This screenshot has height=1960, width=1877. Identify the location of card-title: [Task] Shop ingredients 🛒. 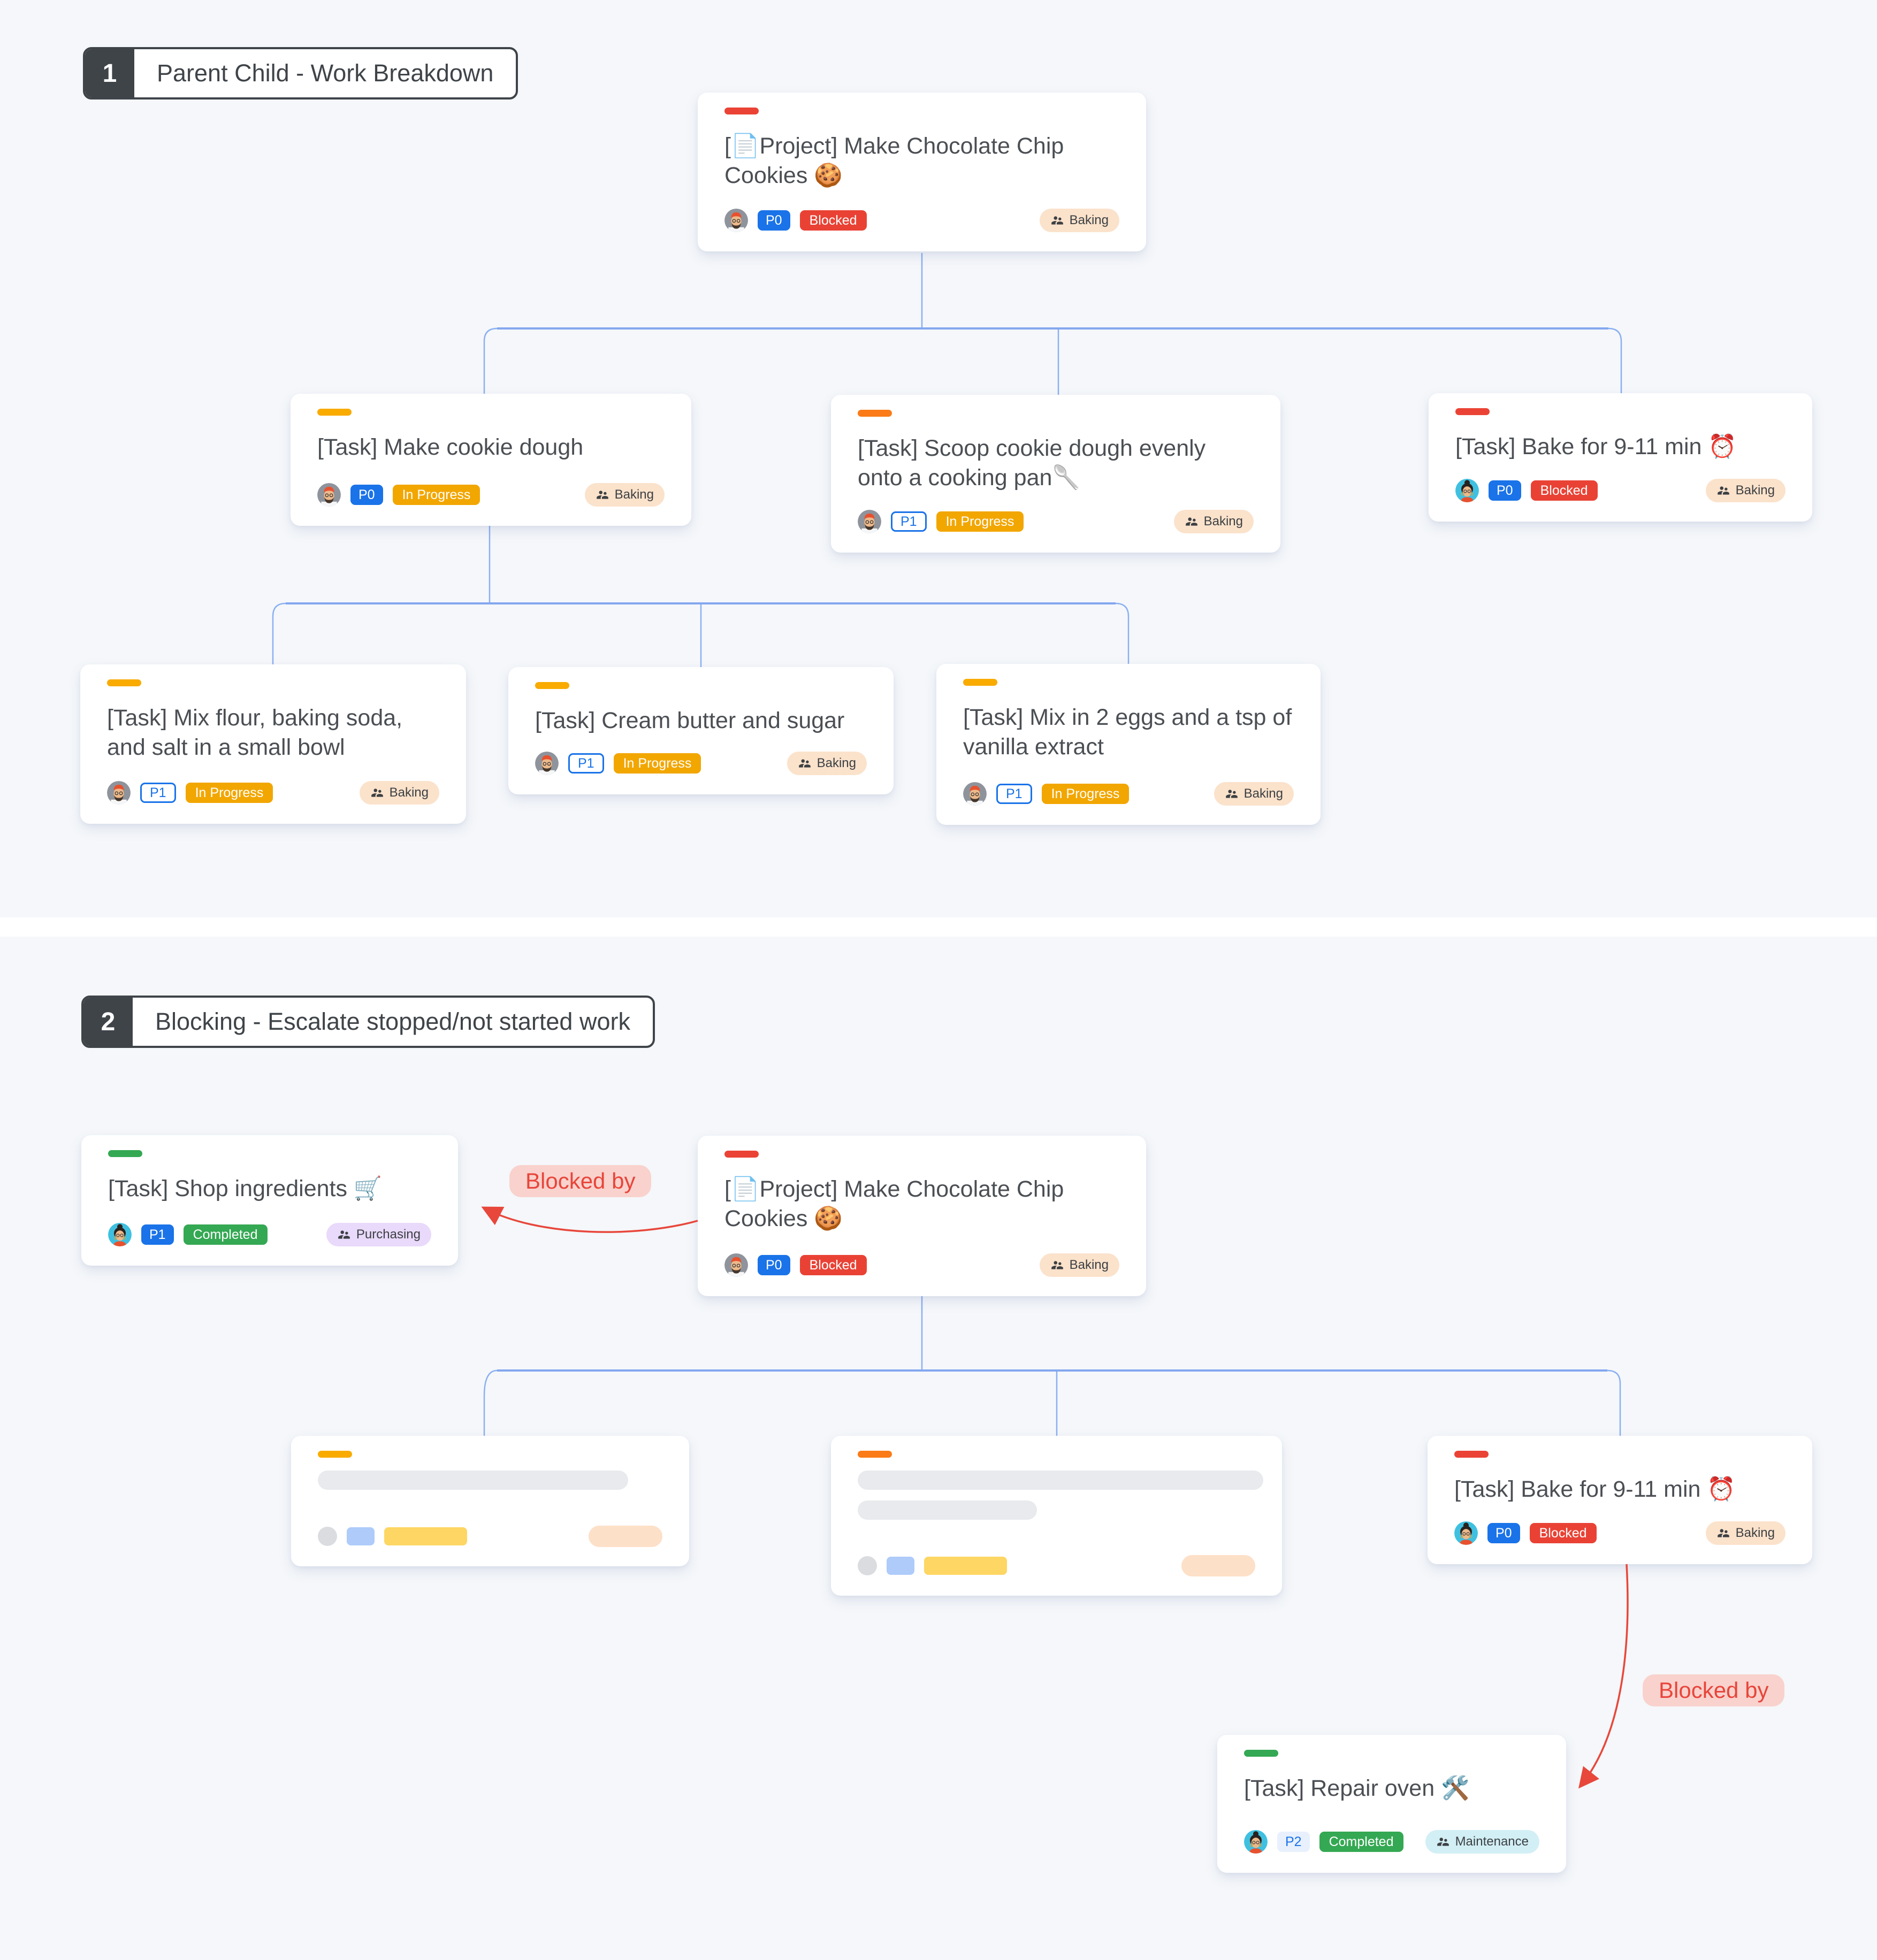
(245, 1188).